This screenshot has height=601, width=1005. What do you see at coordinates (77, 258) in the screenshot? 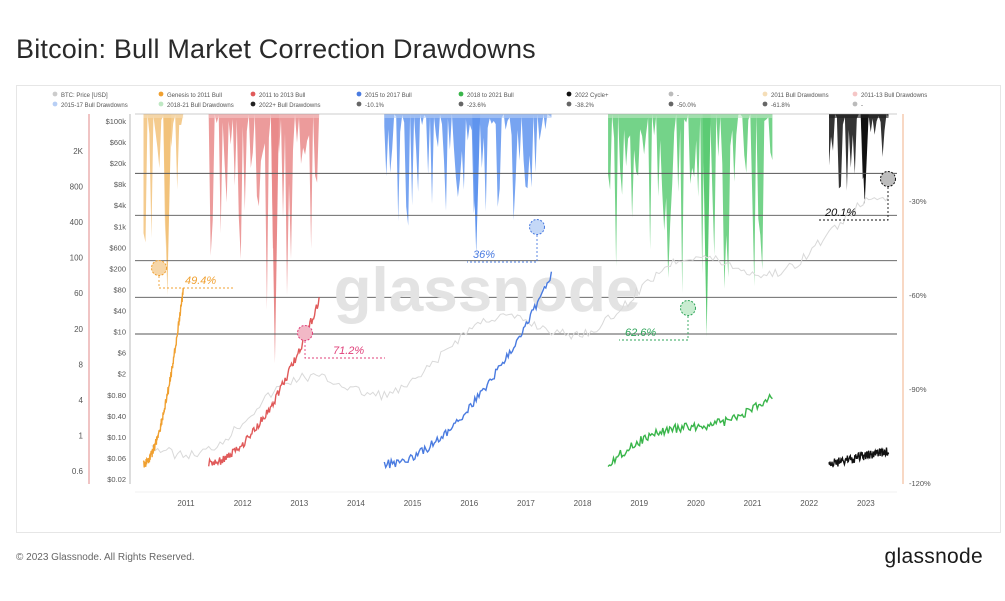
I see `y-left-outer-tick: 100` at bounding box center [77, 258].